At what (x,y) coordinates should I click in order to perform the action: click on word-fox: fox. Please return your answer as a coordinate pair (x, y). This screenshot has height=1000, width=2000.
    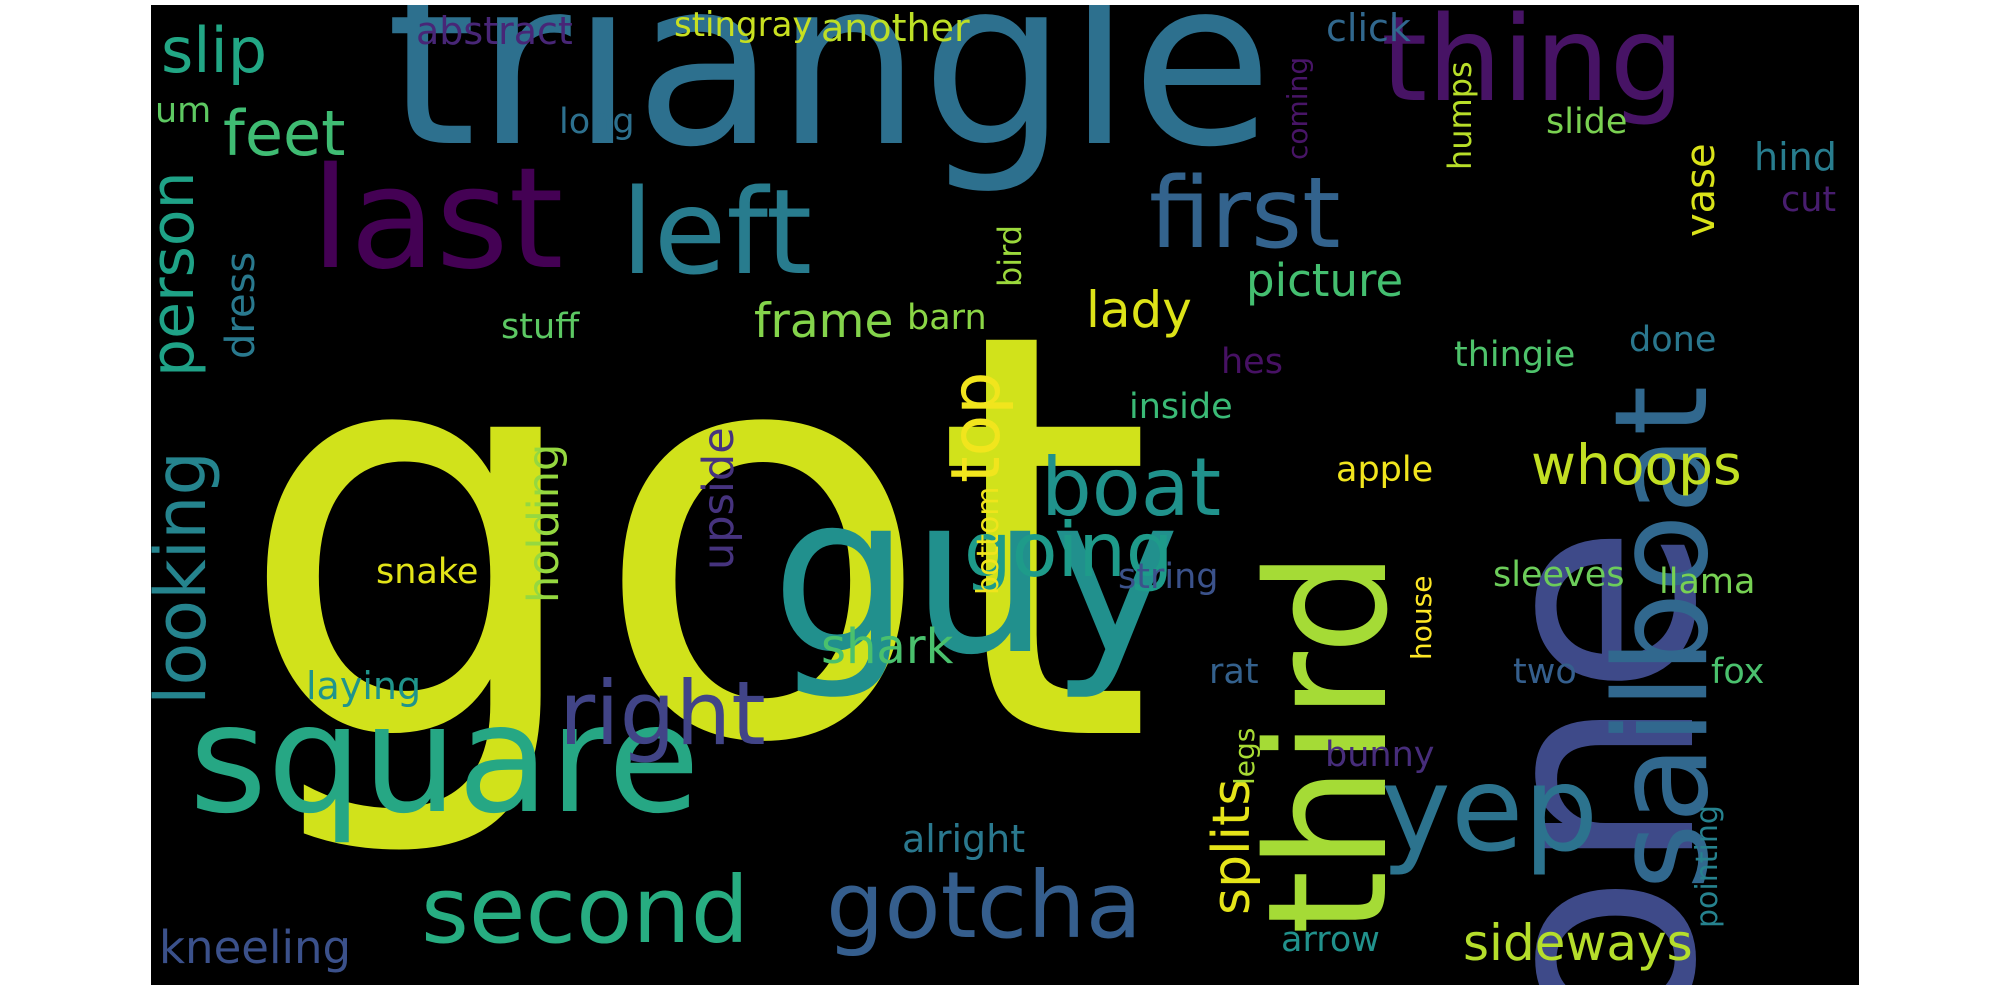
    Looking at the image, I should click on (1738, 672).